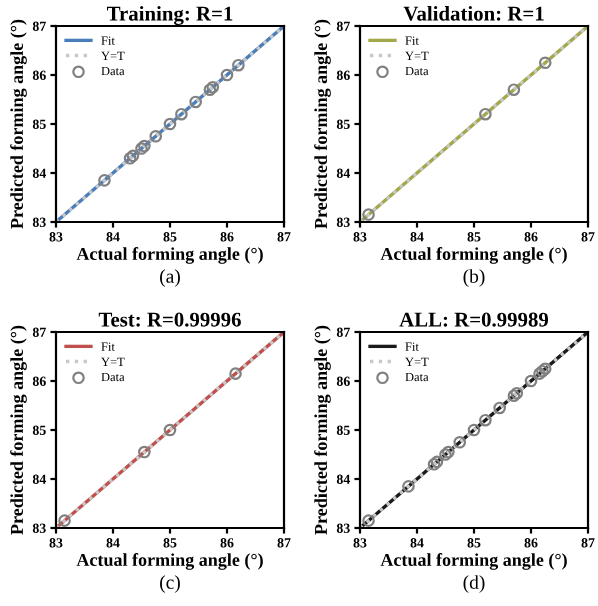  Describe the element at coordinates (169, 319) in the screenshot. I see `chart-title: Test: R=0.99996` at that location.